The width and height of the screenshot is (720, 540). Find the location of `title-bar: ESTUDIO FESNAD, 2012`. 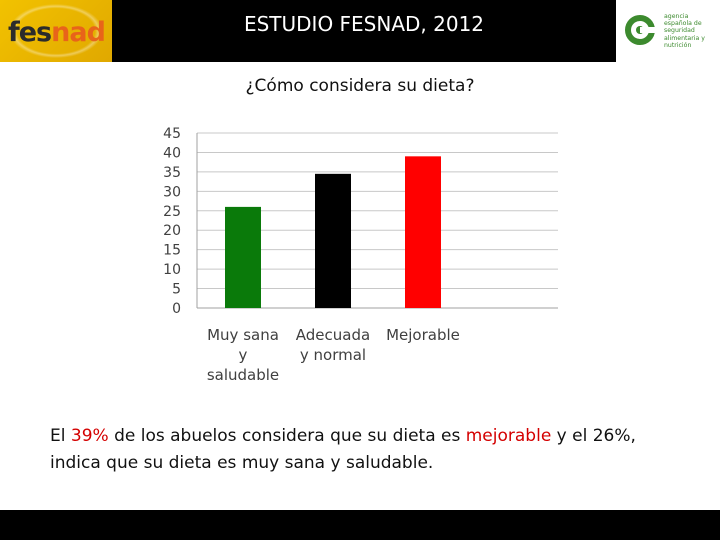

title-bar: ESTUDIO FESNAD, 2012 is located at coordinates (364, 31).